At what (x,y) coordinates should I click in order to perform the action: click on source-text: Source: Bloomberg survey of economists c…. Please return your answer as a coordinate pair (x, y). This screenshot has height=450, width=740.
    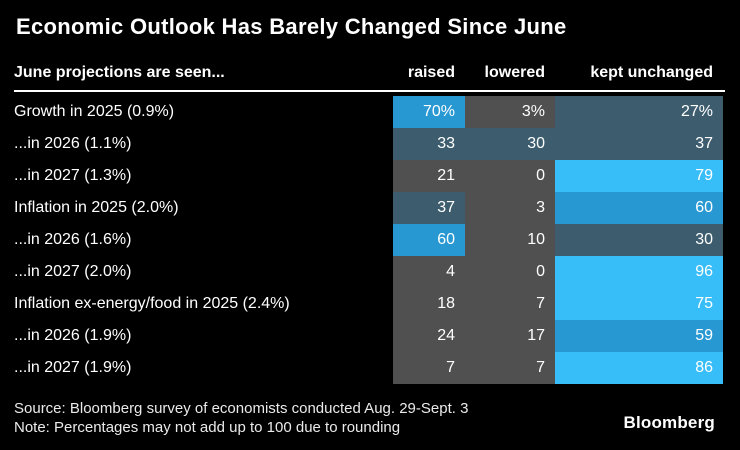
    Looking at the image, I should click on (241, 408).